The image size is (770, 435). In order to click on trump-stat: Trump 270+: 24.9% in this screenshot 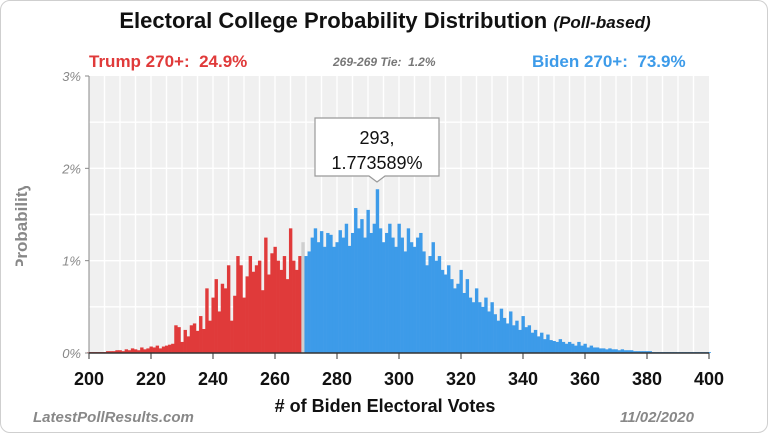, I will do `click(168, 62)`.